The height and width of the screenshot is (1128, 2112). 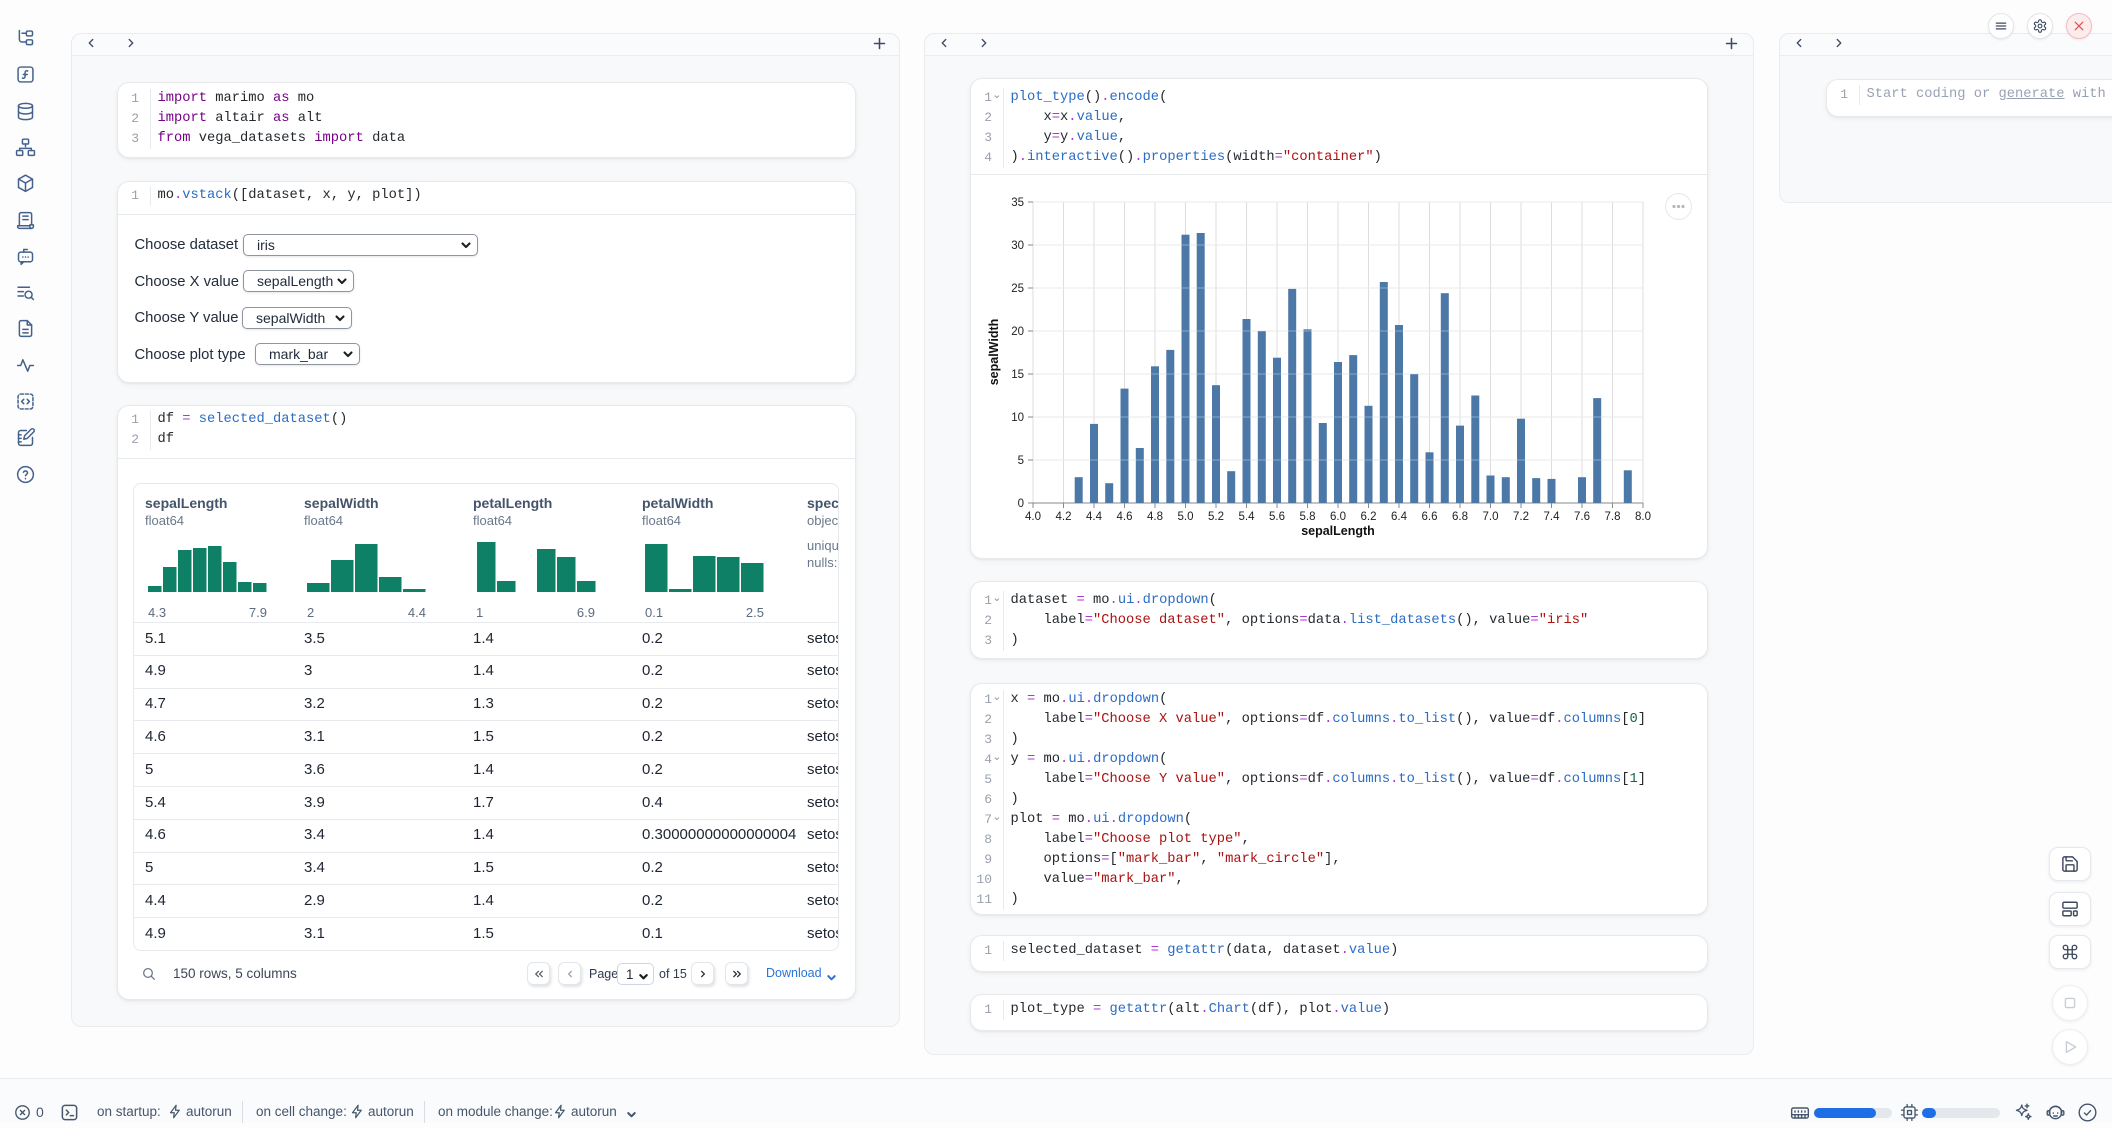 What do you see at coordinates (1017, 418) in the screenshot?
I see `svg-text: 10` at bounding box center [1017, 418].